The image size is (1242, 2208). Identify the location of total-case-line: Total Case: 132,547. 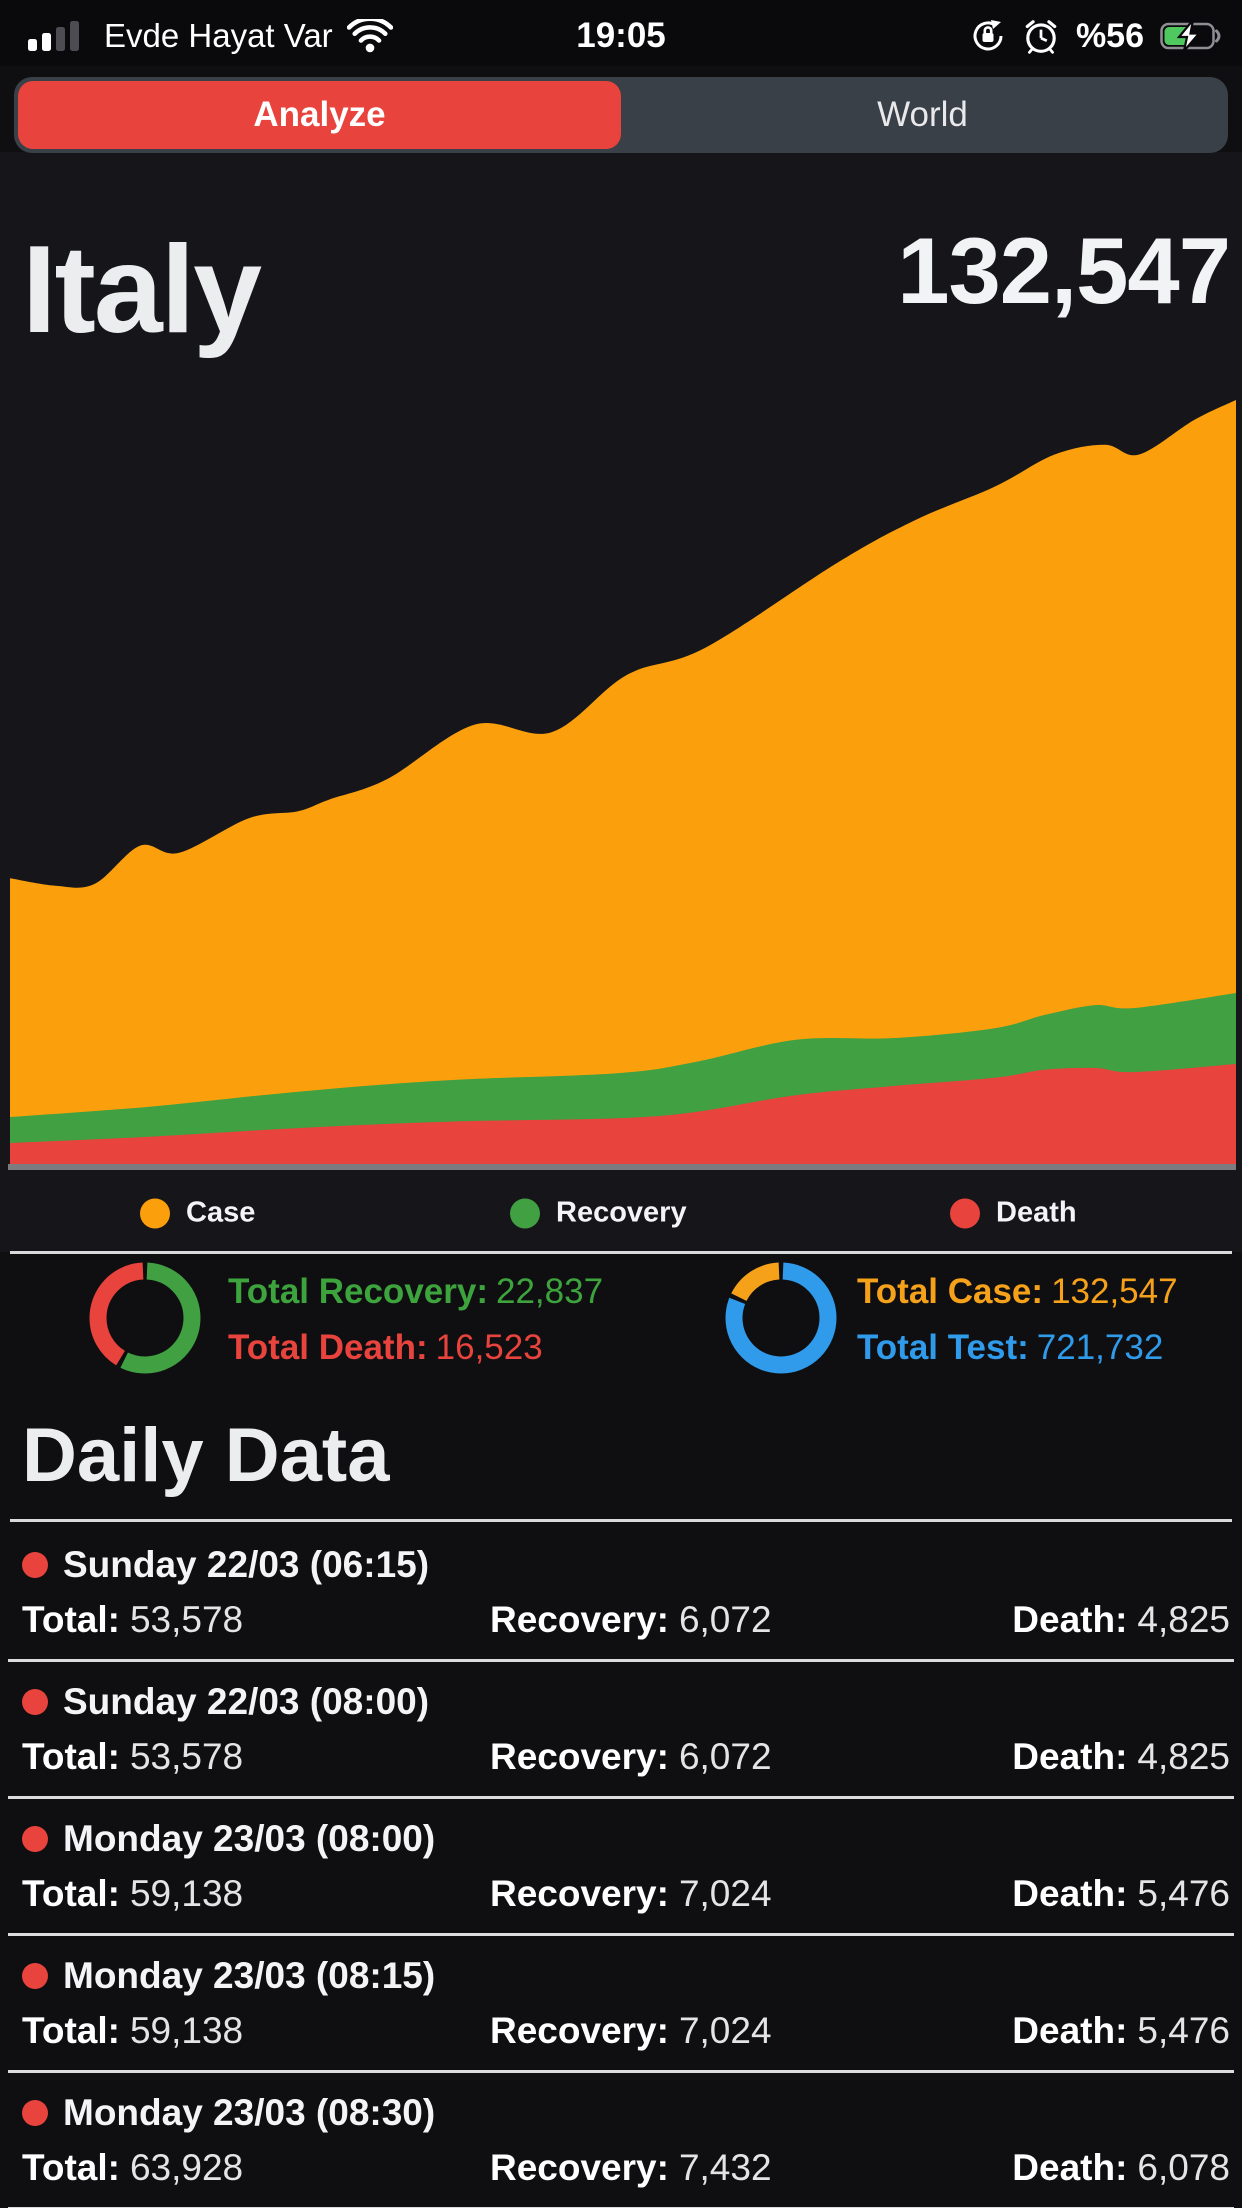
(1017, 1292).